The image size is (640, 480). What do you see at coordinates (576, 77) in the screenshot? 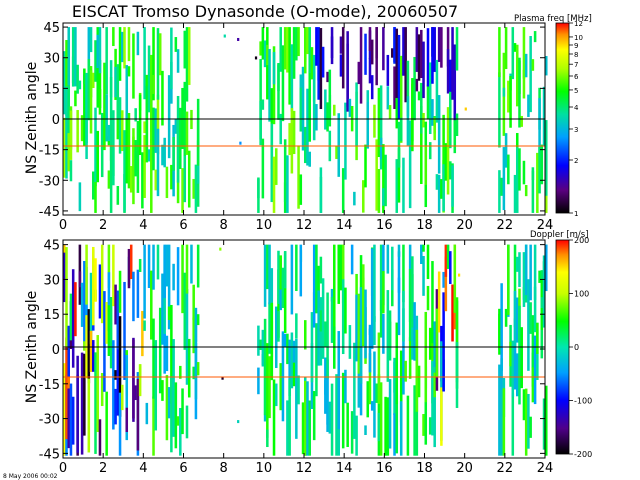
I see `colorbar-tick-label: 6` at bounding box center [576, 77].